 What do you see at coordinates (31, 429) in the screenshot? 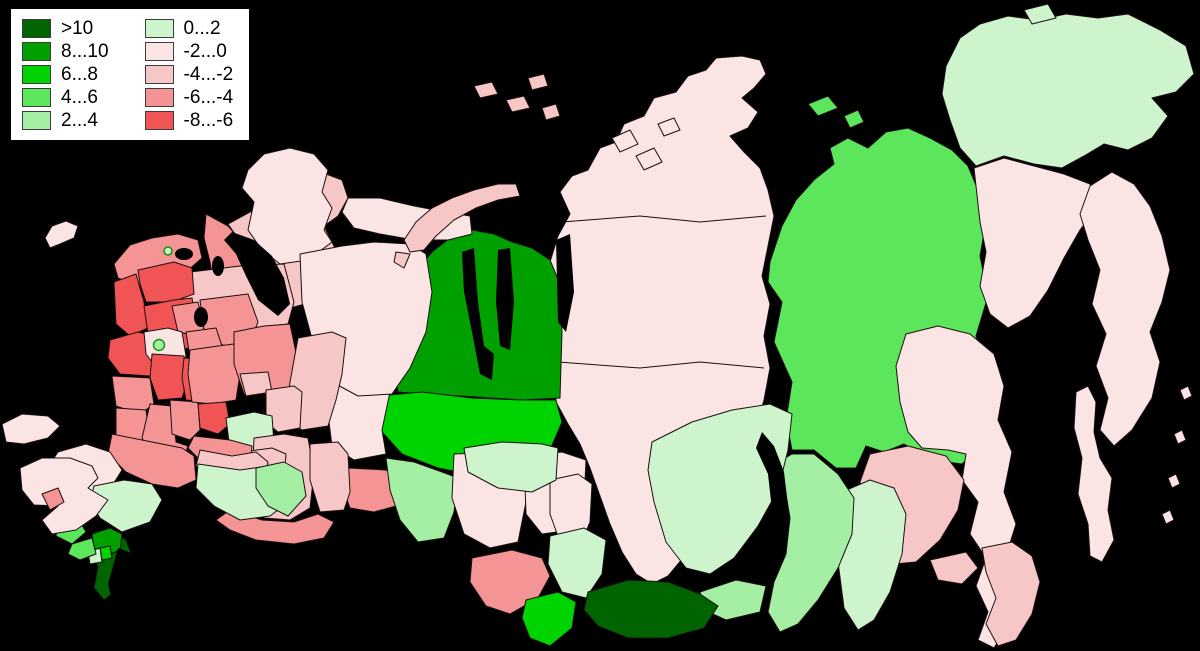
I see `region-crimea-north` at bounding box center [31, 429].